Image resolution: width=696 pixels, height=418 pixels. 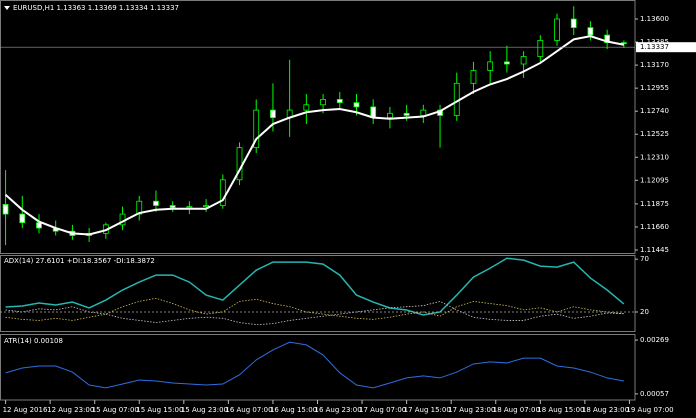 What do you see at coordinates (605, 410) in the screenshot?
I see `x-tick-label: 18 Aug 23:00` at bounding box center [605, 410].